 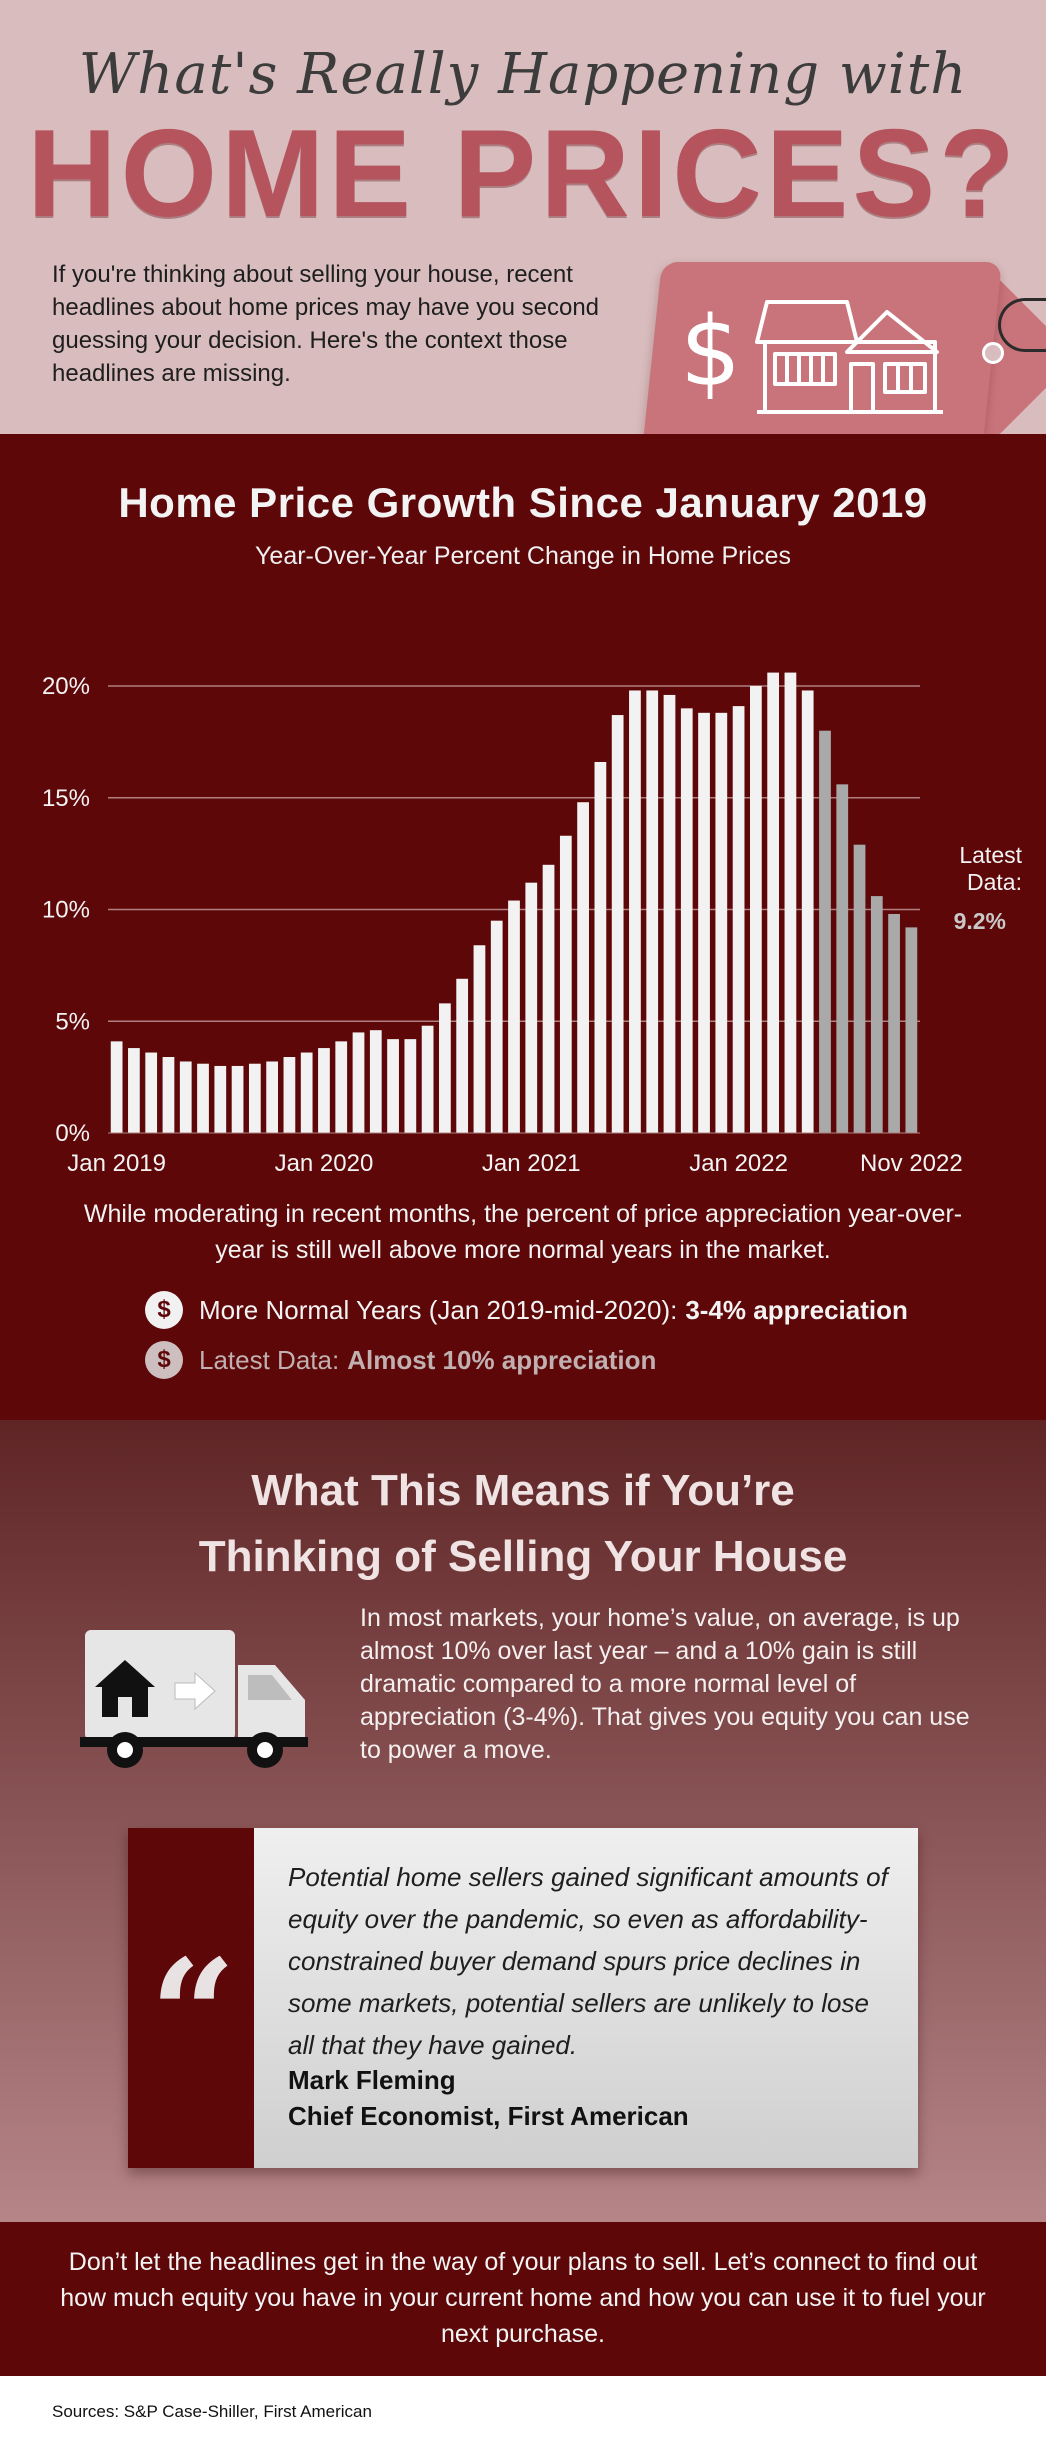 I want to click on latest-label-line2: Data:, so click(x=994, y=882).